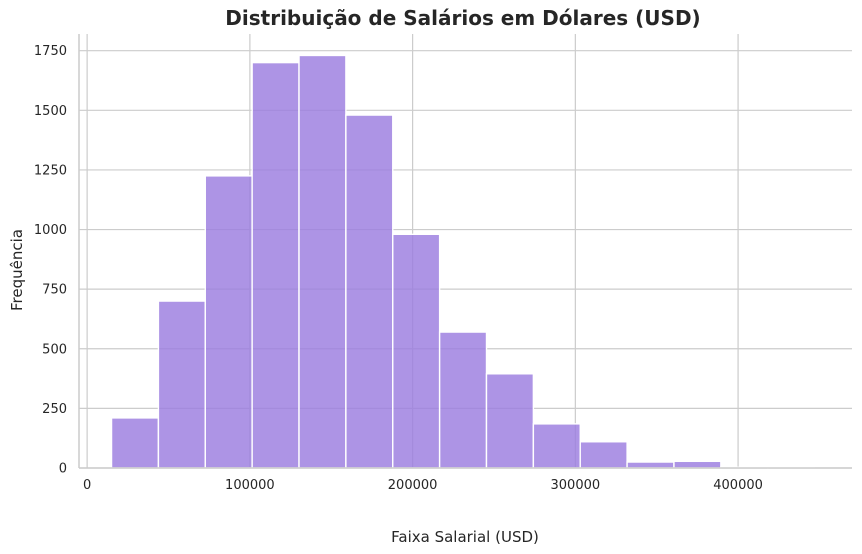 The width and height of the screenshot is (862, 554). I want to click on y-tick-label: 1750, so click(50, 51).